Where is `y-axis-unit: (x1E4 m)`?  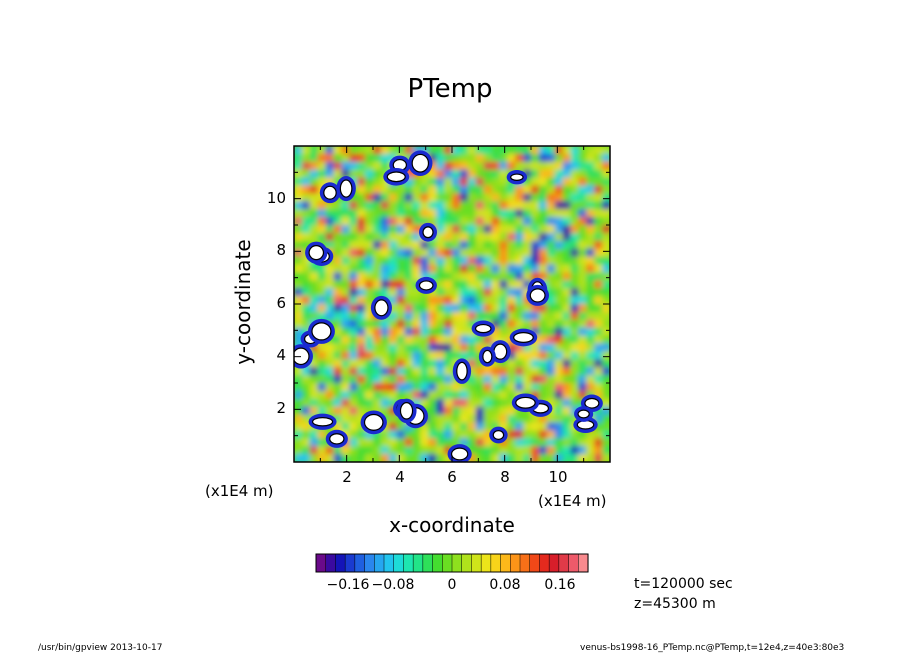
y-axis-unit: (x1E4 m) is located at coordinates (239, 491).